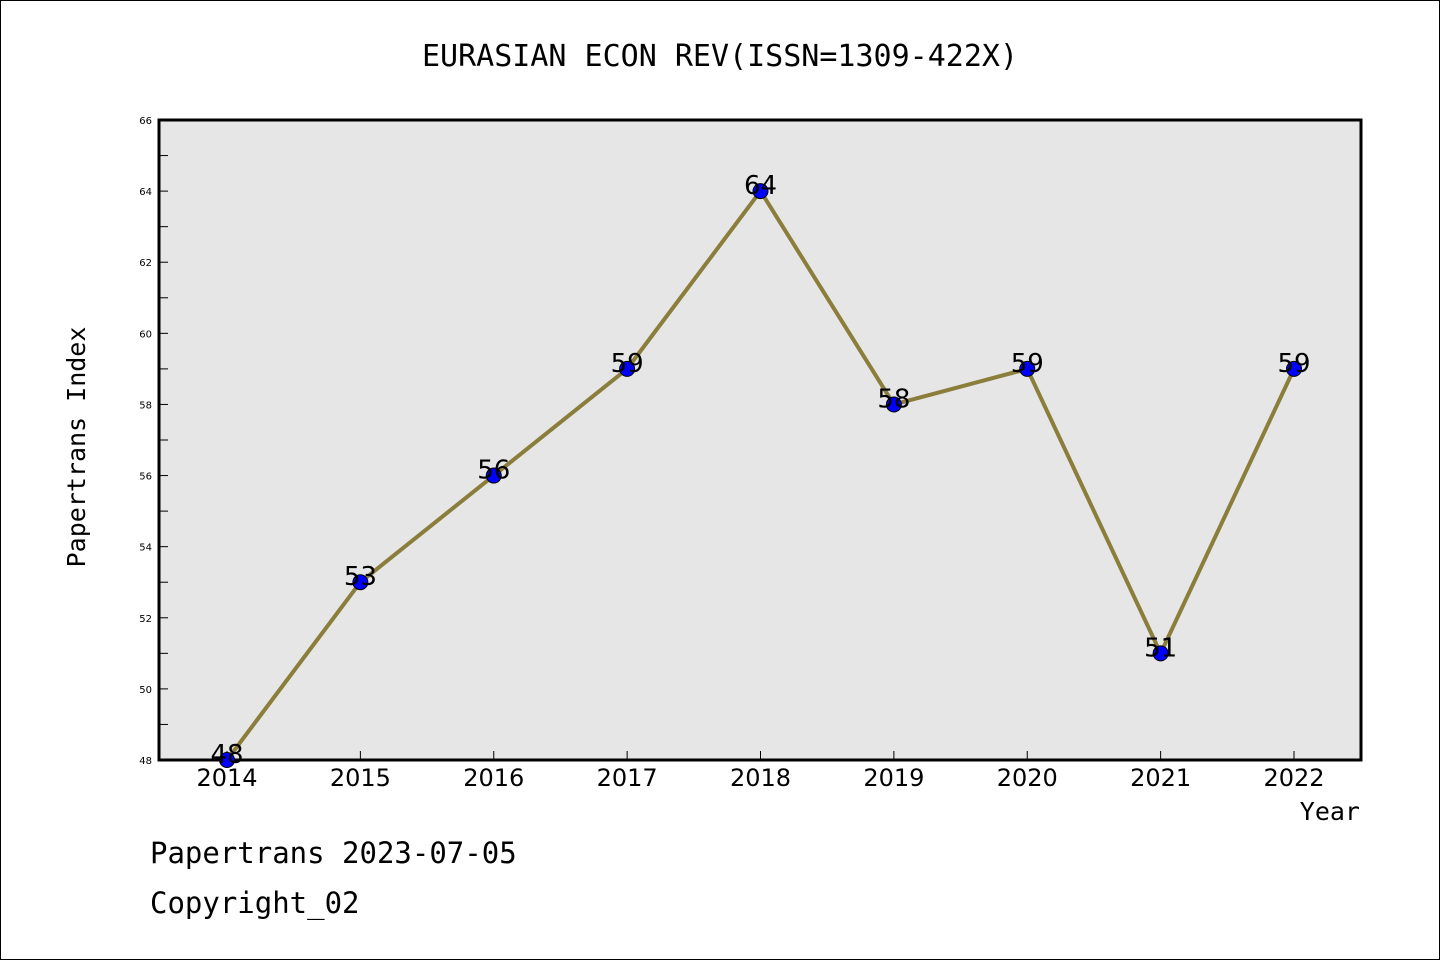 The width and height of the screenshot is (1440, 960). I want to click on y-tick-label: 56, so click(145, 477).